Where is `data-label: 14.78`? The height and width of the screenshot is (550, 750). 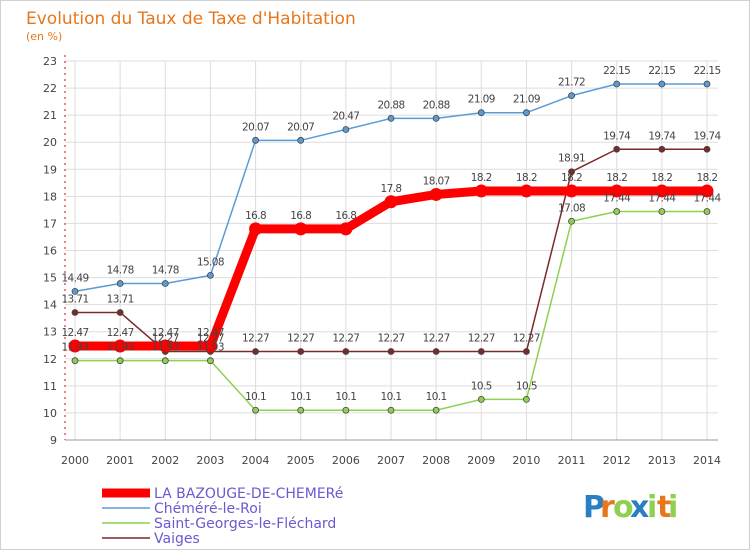
data-label: 14.78 is located at coordinates (165, 271).